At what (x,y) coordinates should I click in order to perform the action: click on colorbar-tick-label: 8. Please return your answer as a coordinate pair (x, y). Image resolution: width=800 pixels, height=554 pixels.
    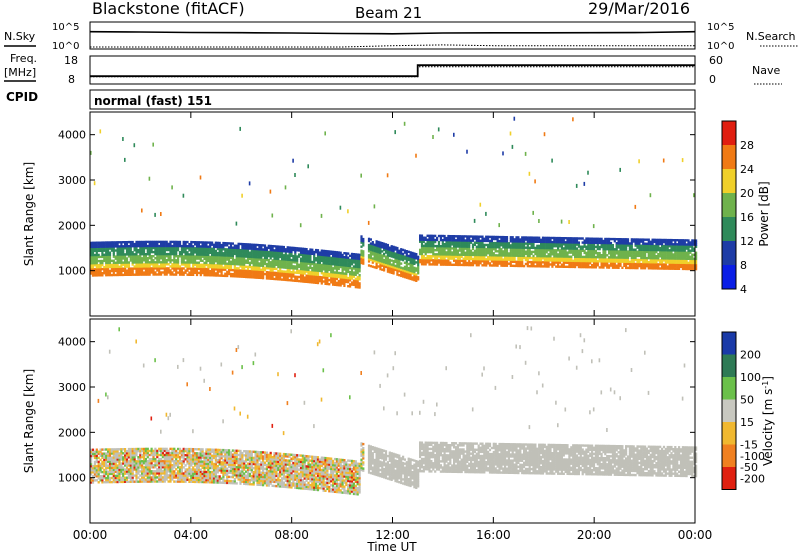
    Looking at the image, I should click on (743, 265).